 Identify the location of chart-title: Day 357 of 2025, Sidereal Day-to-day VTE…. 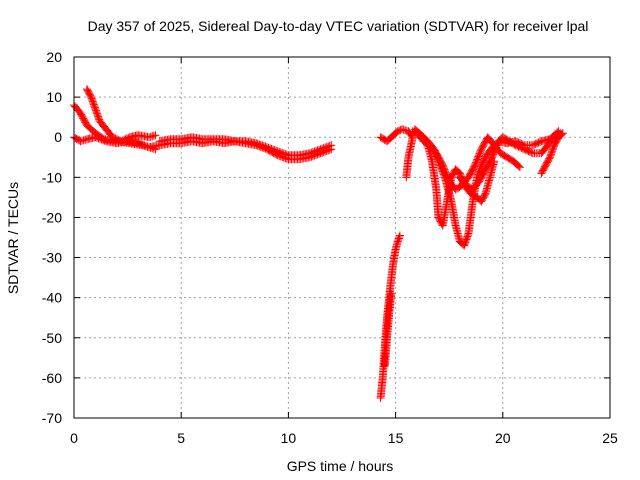
(338, 26).